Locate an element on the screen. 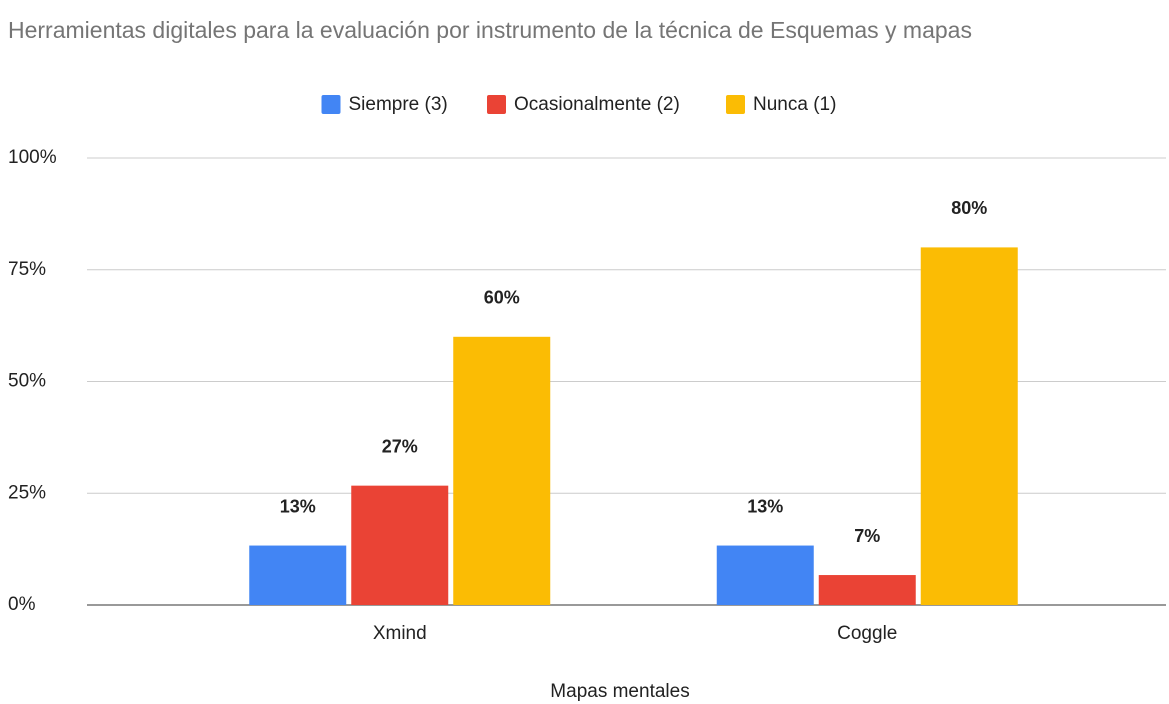 This screenshot has width=1169, height=704. legend-label: Nunca (1) is located at coordinates (794, 104).